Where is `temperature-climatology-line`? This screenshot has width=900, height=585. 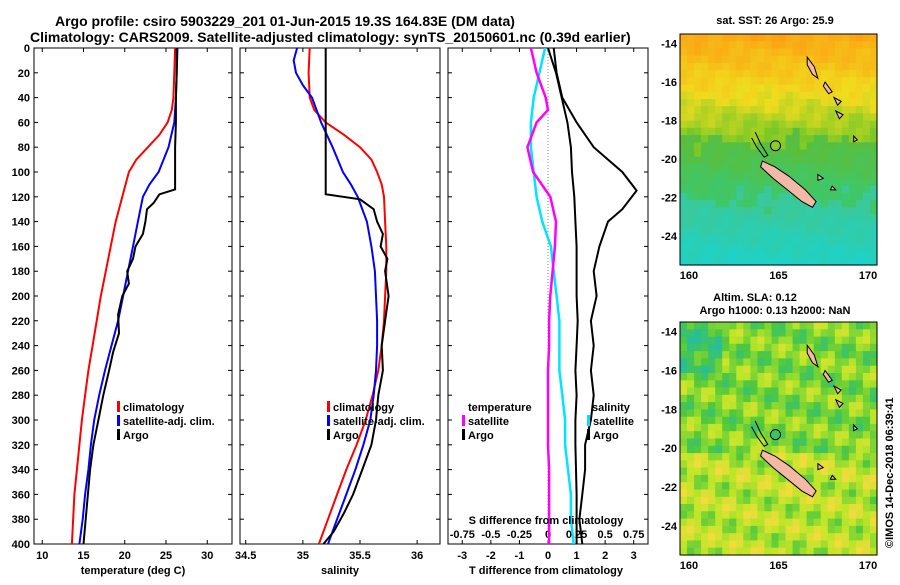 temperature-climatology-line is located at coordinates (123, 296).